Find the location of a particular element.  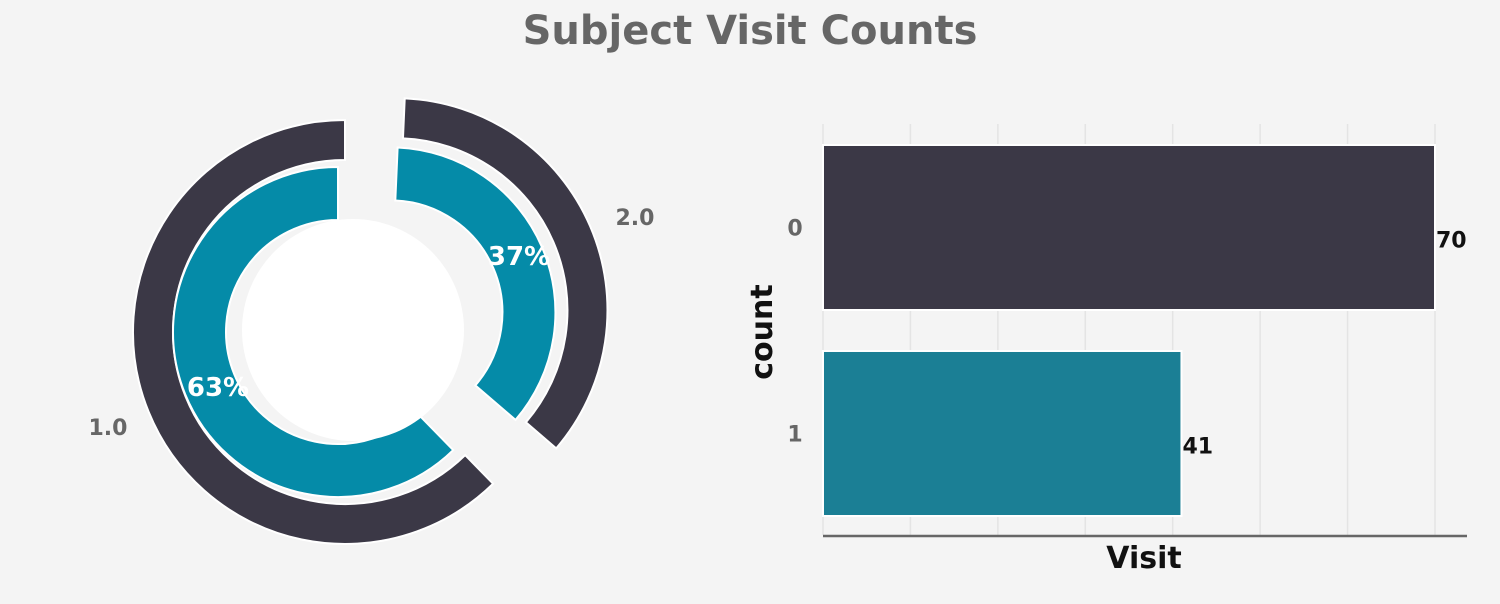

bar-value-label: 41 is located at coordinates (1197, 447).